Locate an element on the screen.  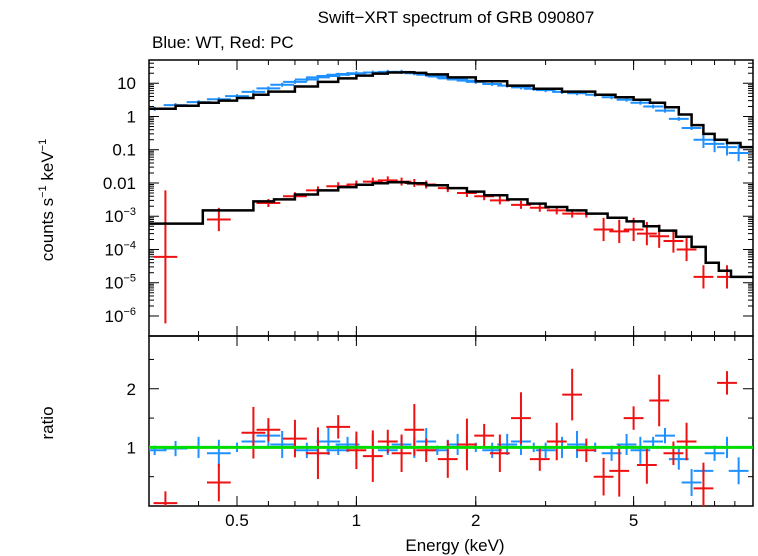
spectrum-ylabel: counts s−1 keV−1 is located at coordinates (47, 200).